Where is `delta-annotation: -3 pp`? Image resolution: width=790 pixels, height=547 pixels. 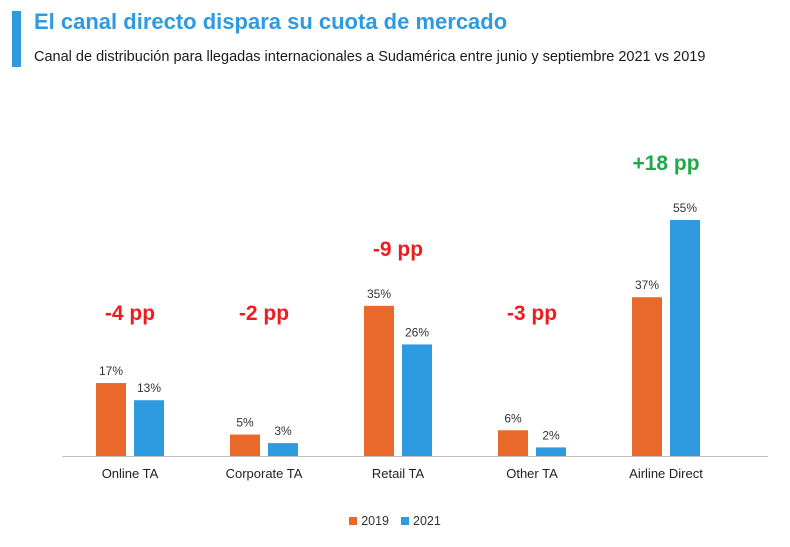
delta-annotation: -3 pp is located at coordinates (532, 313).